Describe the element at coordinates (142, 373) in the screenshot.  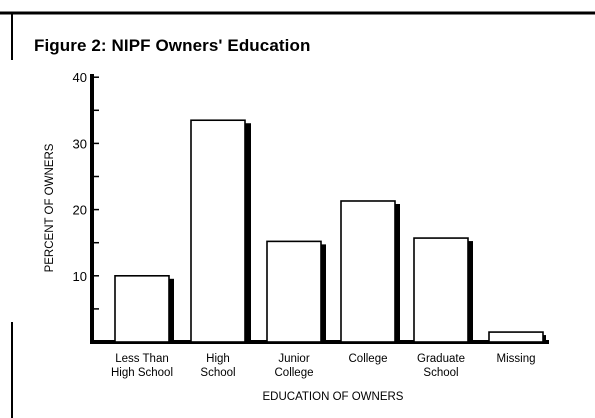
I see `x-tick-label-line: High School` at that location.